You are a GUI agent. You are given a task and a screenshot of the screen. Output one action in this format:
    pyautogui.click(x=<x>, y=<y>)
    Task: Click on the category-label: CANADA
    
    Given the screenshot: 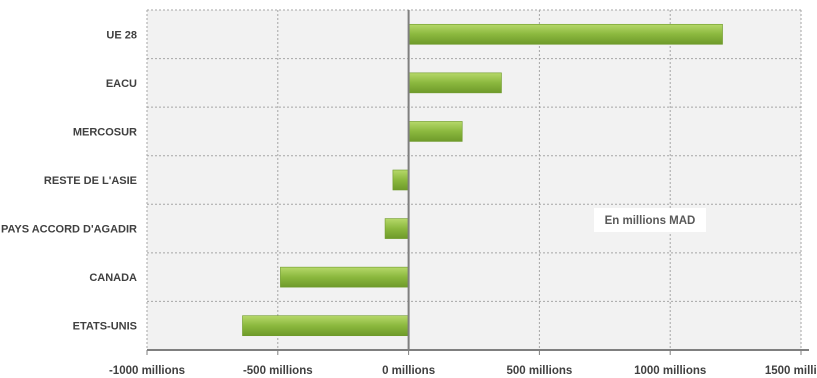 What is the action you would take?
    pyautogui.click(x=113, y=278)
    